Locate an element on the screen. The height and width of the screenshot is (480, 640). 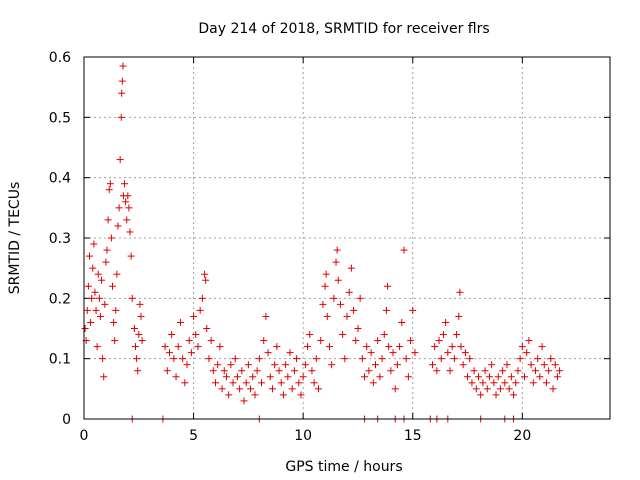
y-tick-label: 0.2 is located at coordinates (60, 299).